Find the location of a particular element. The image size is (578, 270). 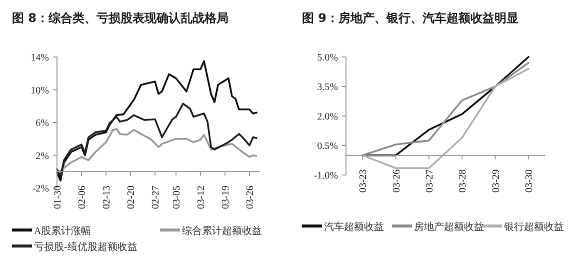

x-tick-label: 02-20 is located at coordinates (131, 197).